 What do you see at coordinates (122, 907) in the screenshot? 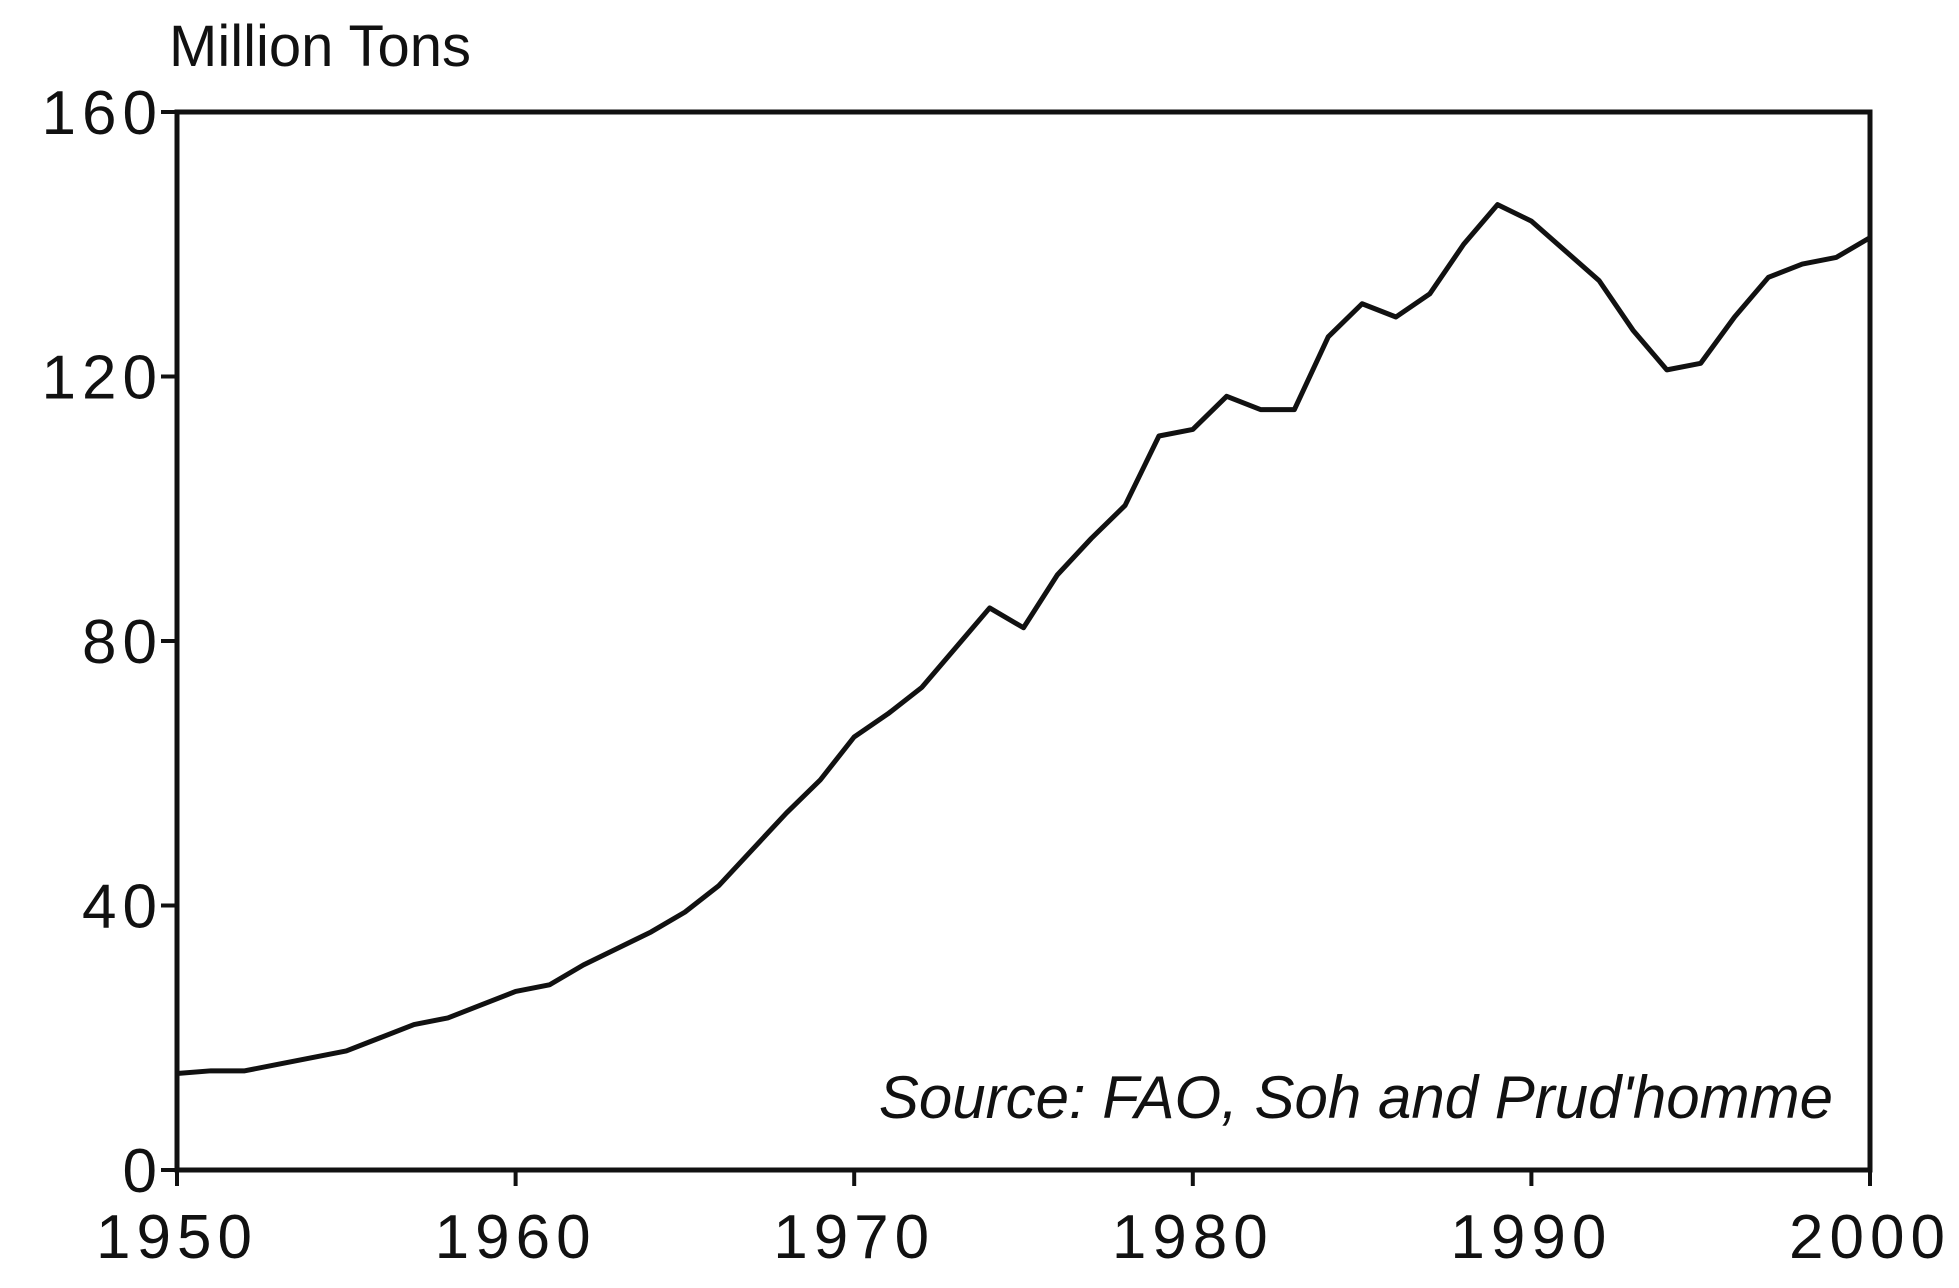
I see `y-tick-label: 40` at bounding box center [122, 907].